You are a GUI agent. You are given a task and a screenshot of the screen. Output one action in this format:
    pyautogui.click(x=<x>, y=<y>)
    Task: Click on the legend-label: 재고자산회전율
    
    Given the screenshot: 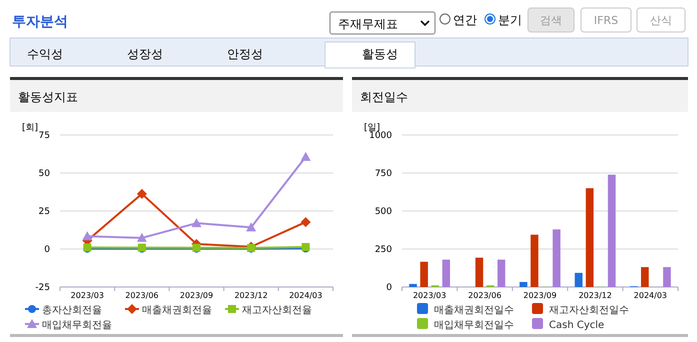 What is the action you would take?
    pyautogui.click(x=277, y=310)
    